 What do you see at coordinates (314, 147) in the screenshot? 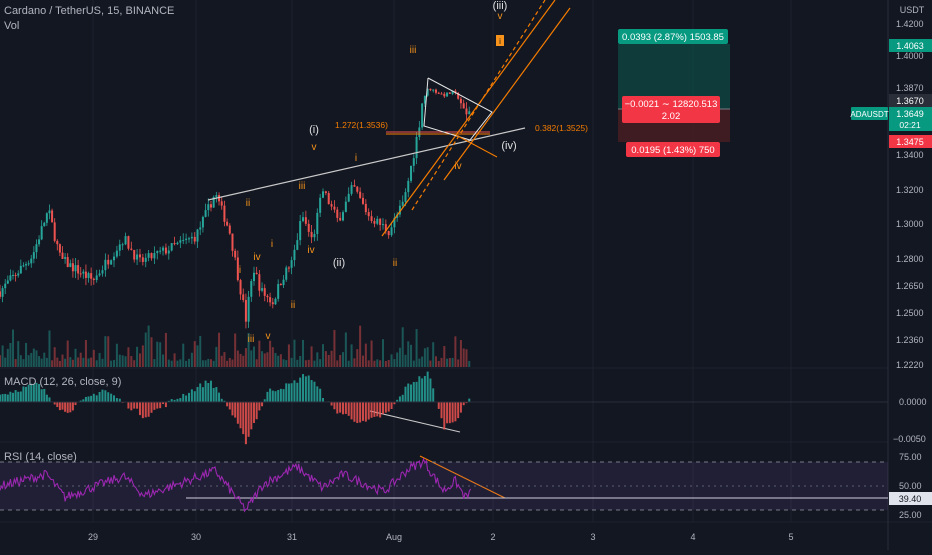
I see `wave-label: v` at bounding box center [314, 147].